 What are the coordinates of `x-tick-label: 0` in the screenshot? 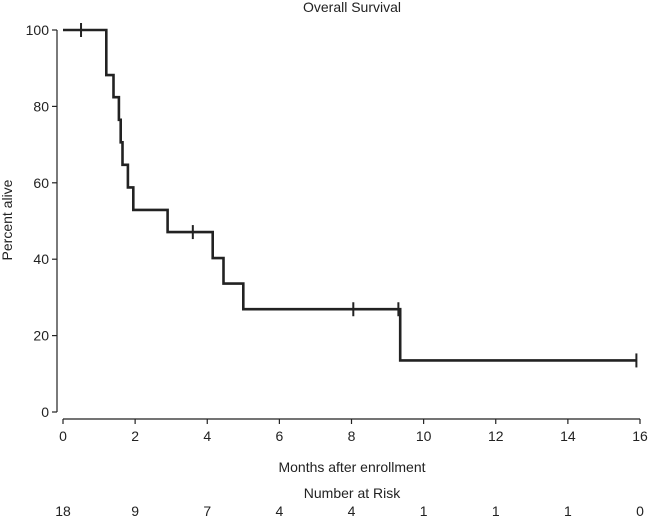 It's located at (63, 436).